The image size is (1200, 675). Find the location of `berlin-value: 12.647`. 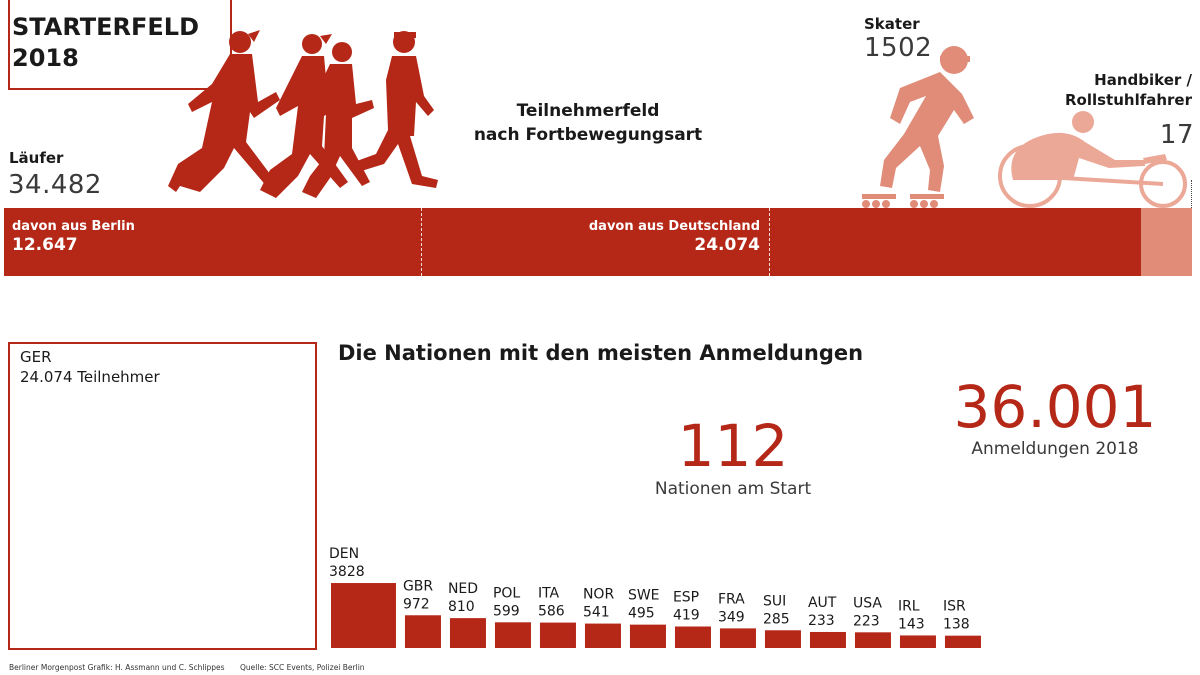

berlin-value: 12.647 is located at coordinates (45, 245).